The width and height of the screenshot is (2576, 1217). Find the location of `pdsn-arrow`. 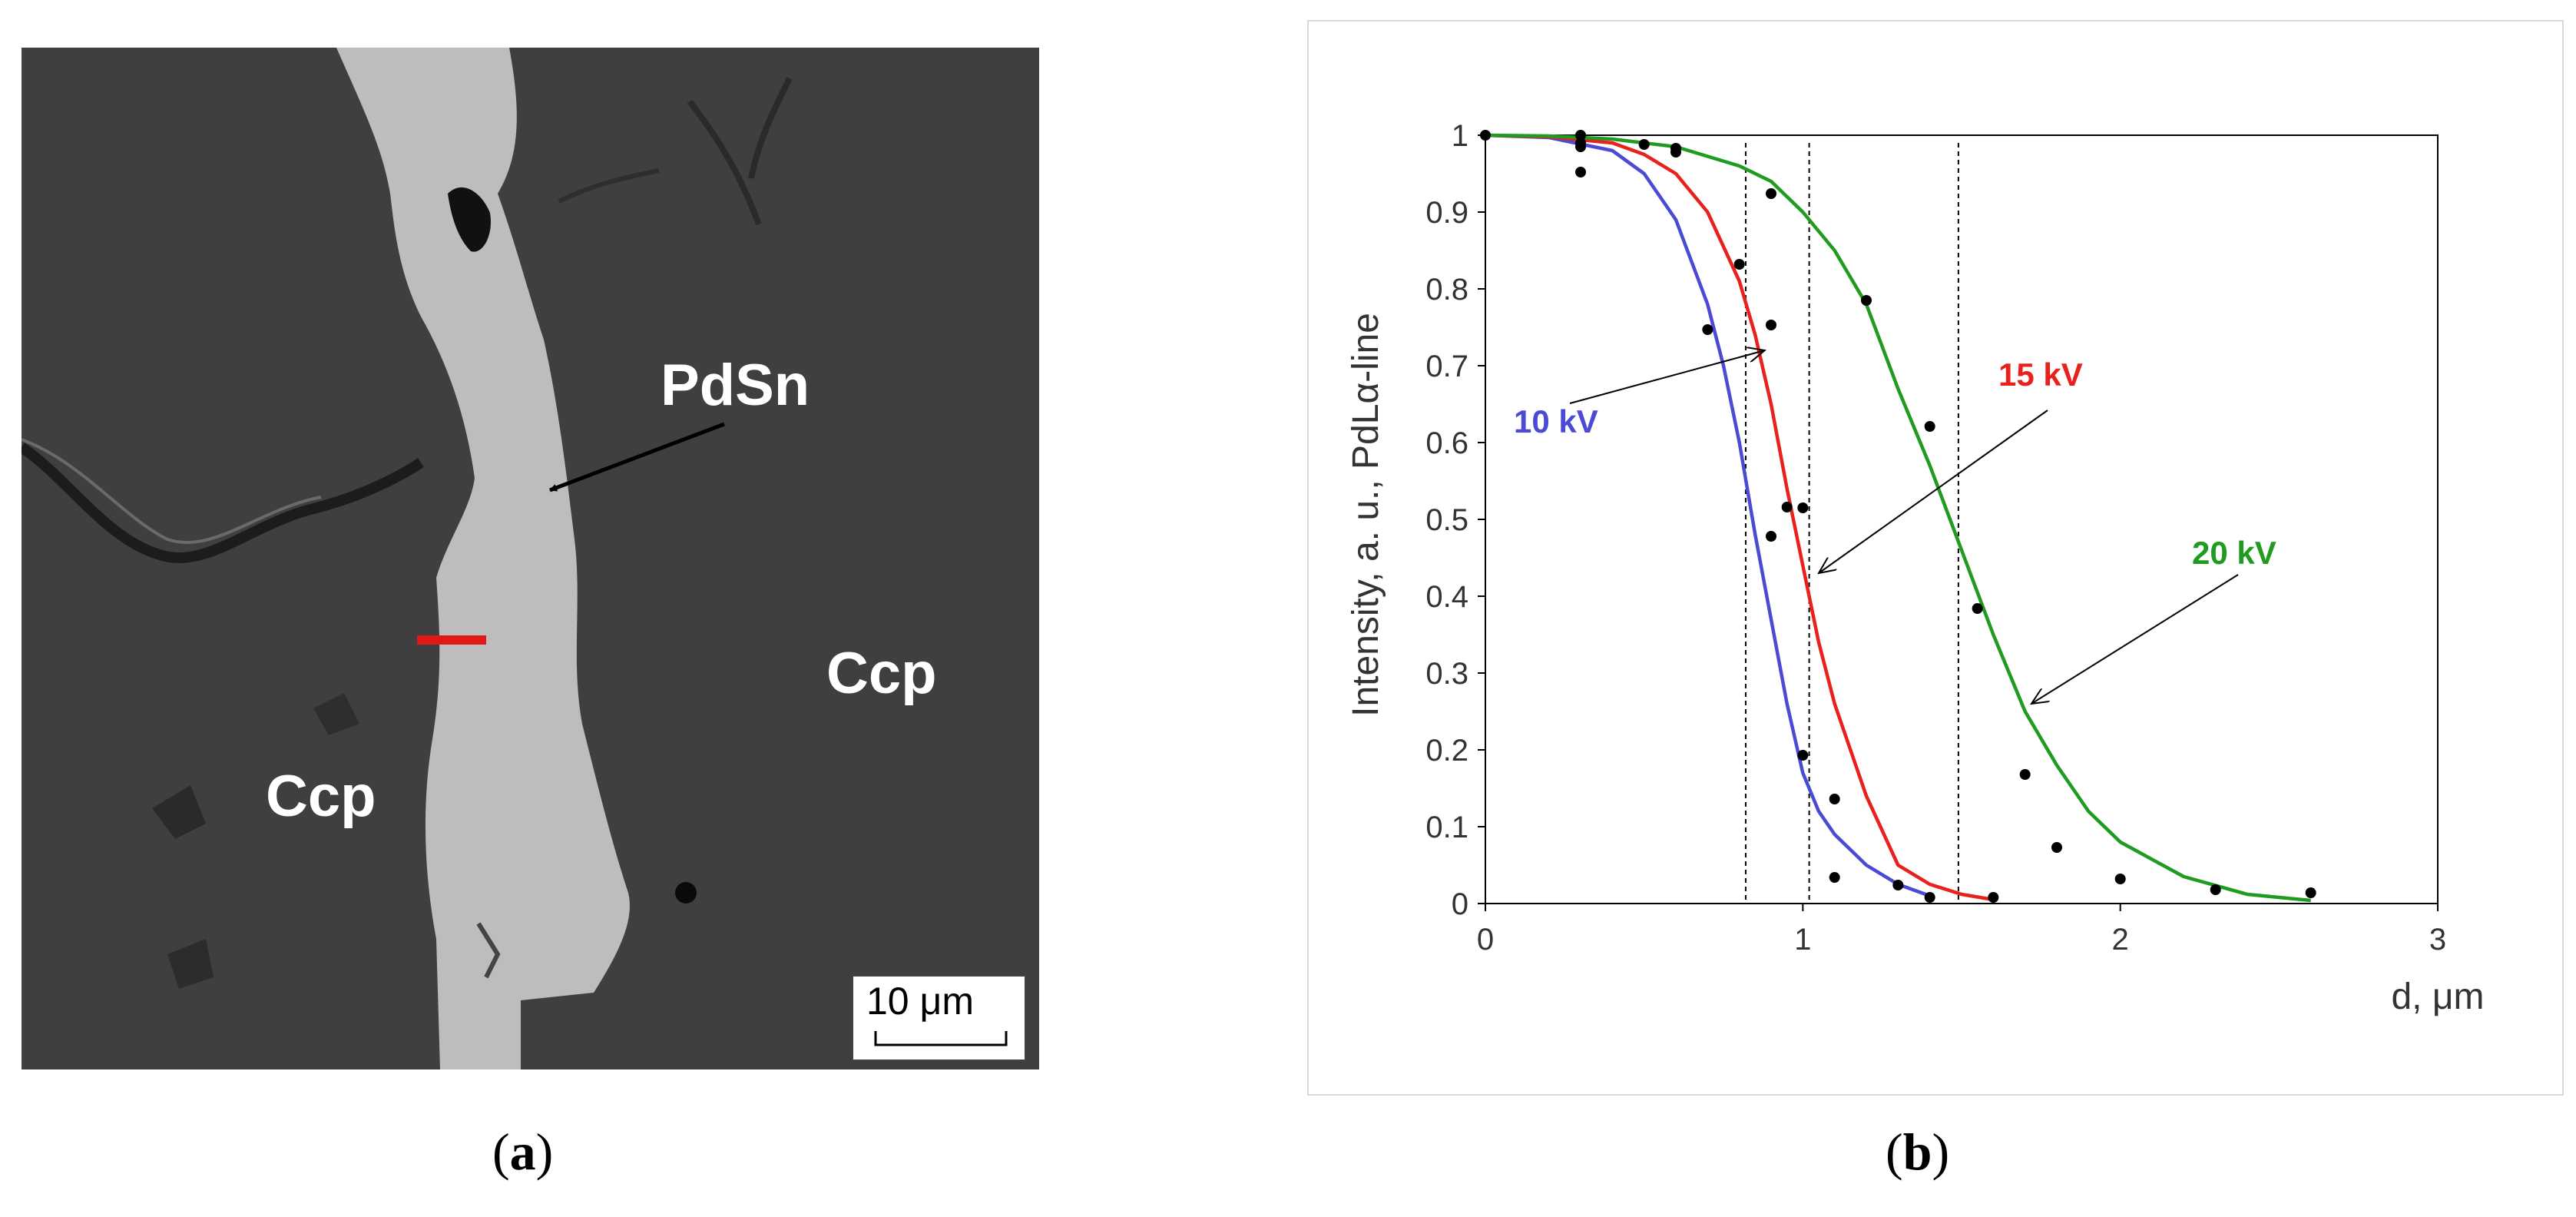

pdsn-arrow is located at coordinates (637, 457).